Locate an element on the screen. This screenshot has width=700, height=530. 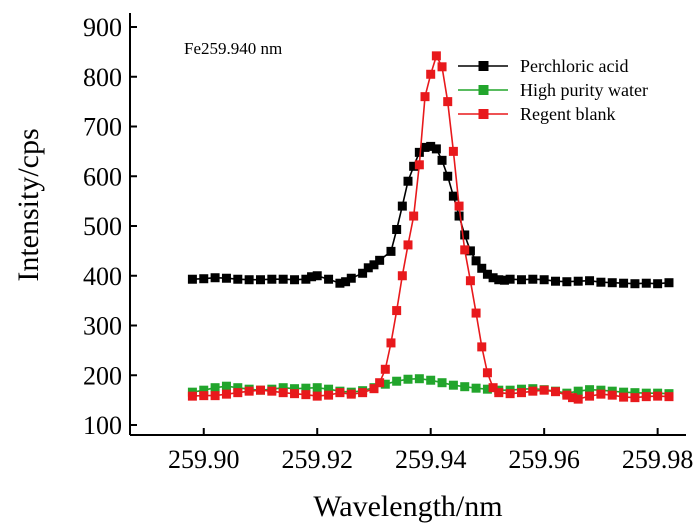
x-tick-label: 259.92 is located at coordinates (317, 459).